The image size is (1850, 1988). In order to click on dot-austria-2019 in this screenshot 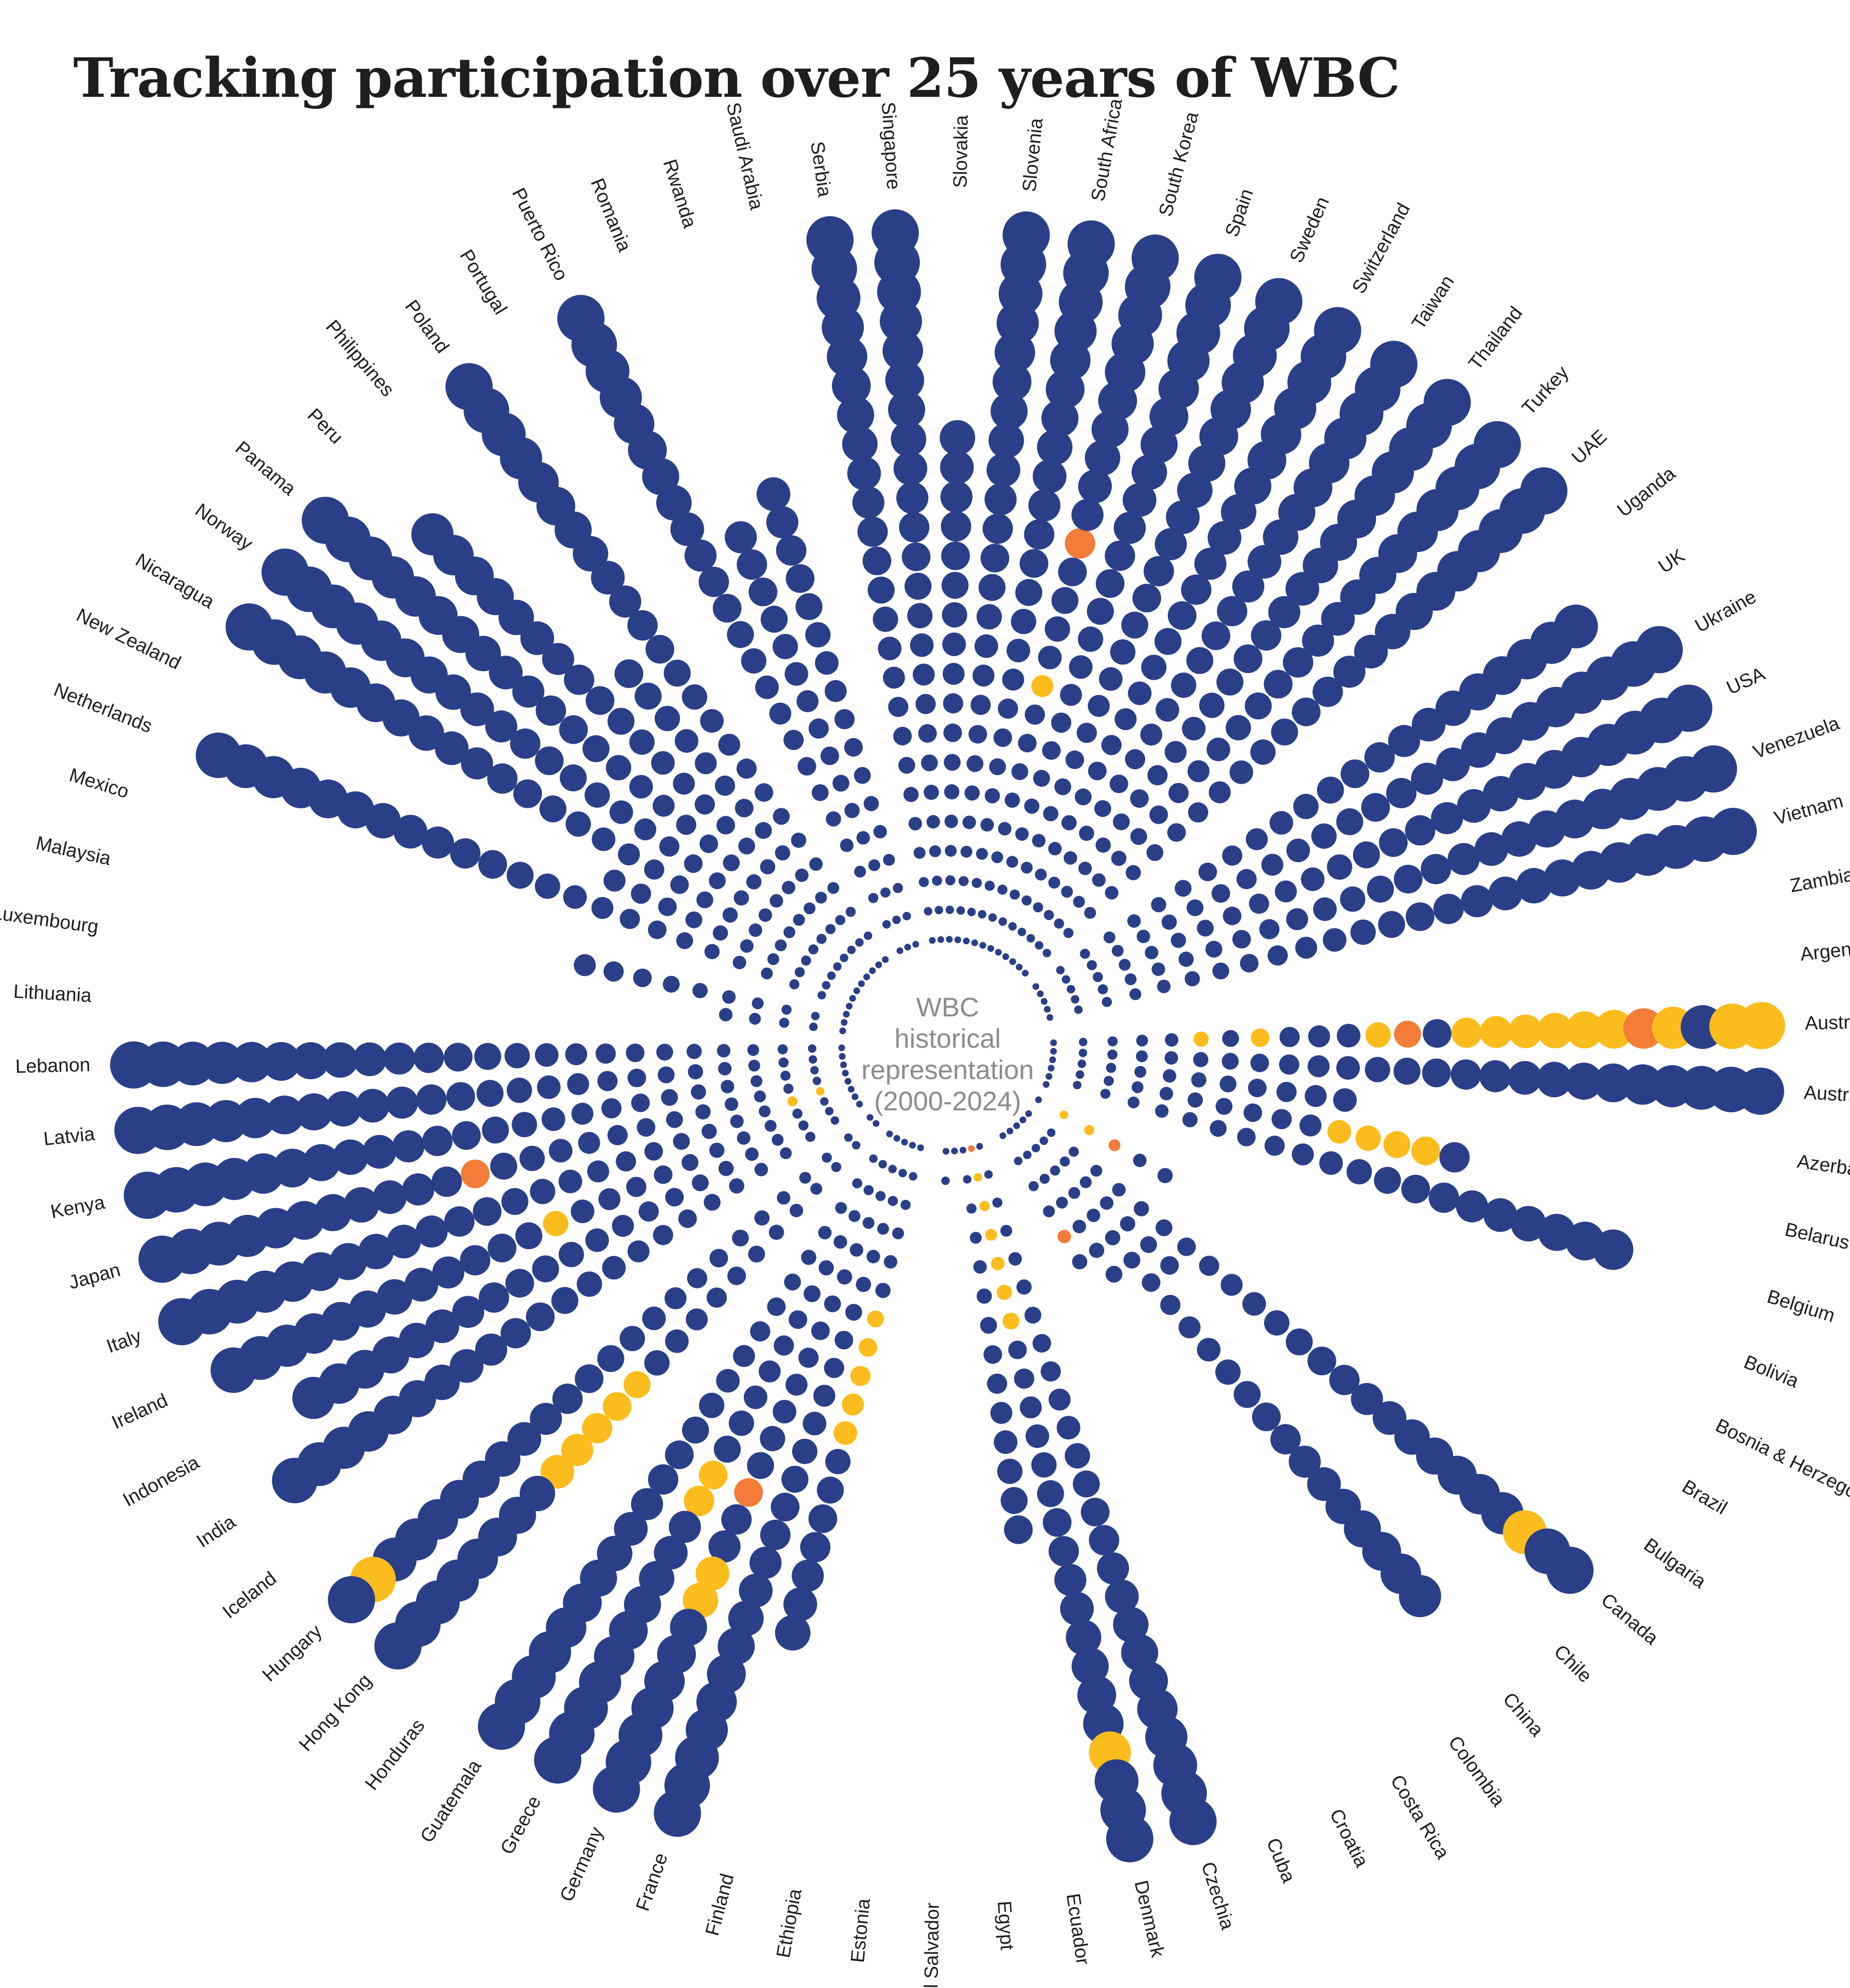, I will do `click(1613, 1083)`.